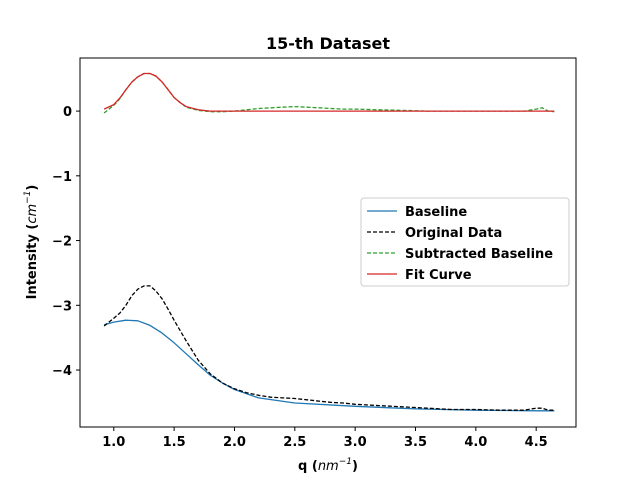 Image resolution: width=640 pixels, height=480 pixels. I want to click on y-tick-label: −2, so click(62, 242).